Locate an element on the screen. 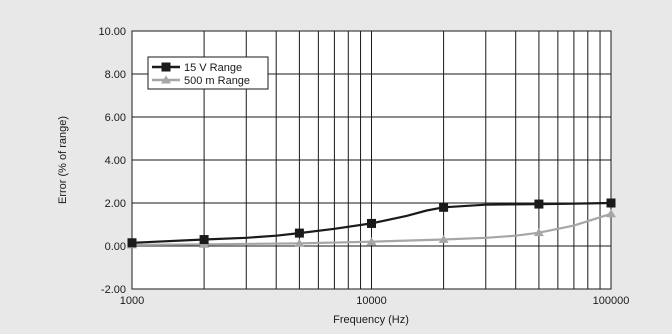  series-layer is located at coordinates (371, 223).